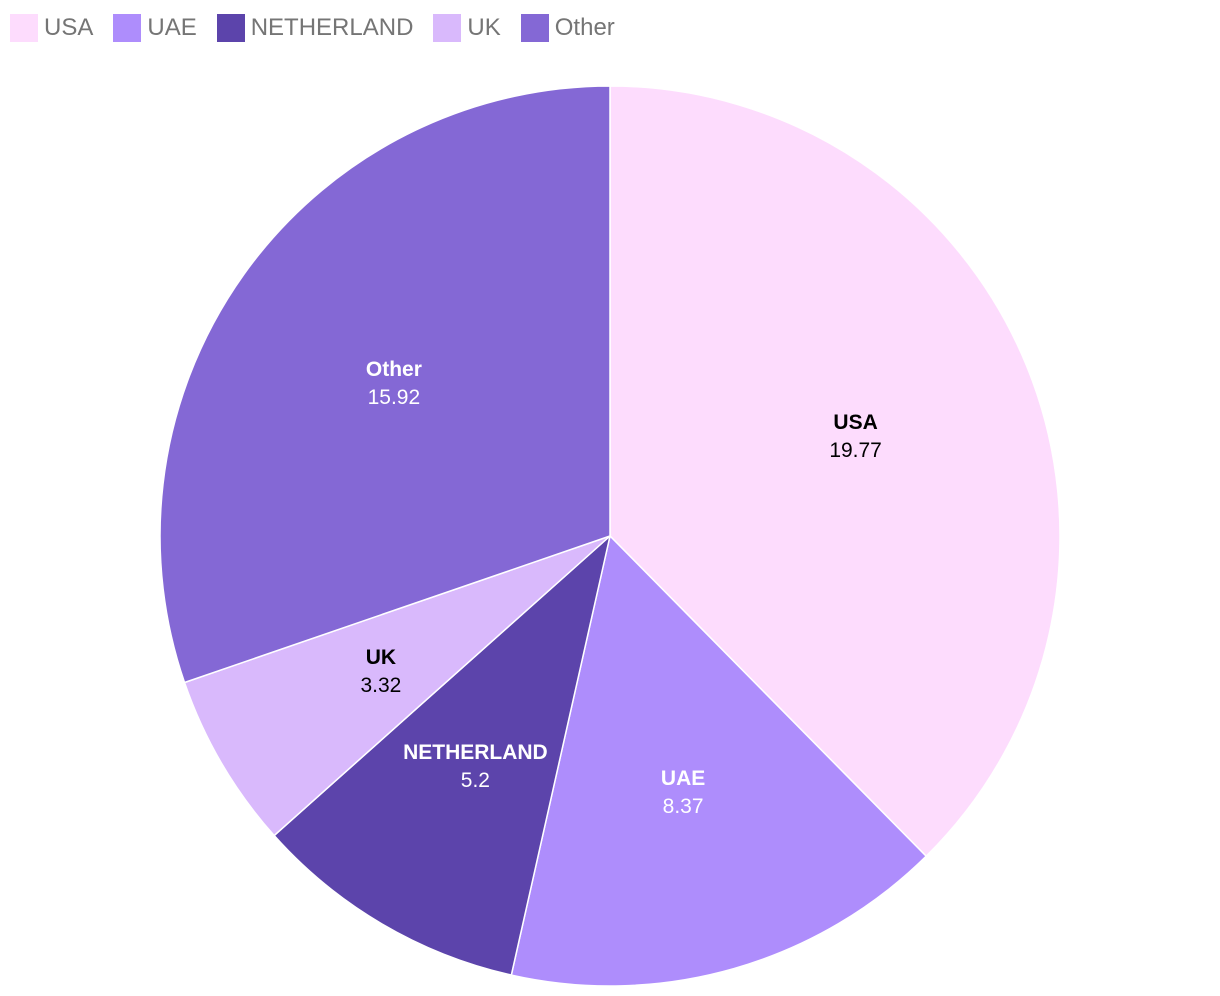 This screenshot has height=996, width=1220. I want to click on legend-label: USA, so click(69, 27).